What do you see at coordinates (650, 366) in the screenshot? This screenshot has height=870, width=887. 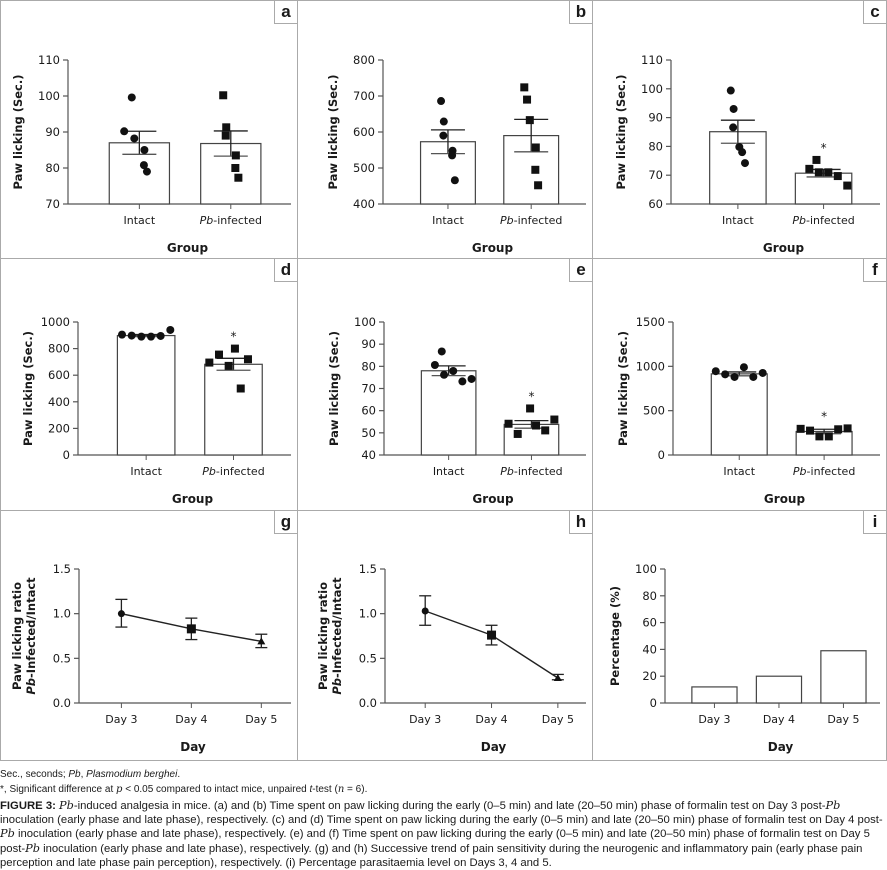 I see `y-tick-label: 1000` at bounding box center [650, 366].